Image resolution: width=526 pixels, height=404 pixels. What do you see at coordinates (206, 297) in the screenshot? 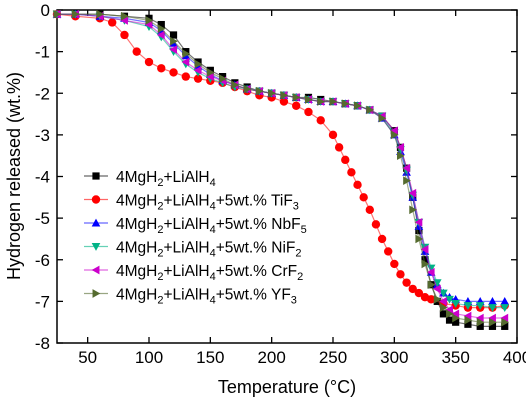
I see `legend-label: 4MgH2+LiAlH4+5wt.% YF3` at bounding box center [206, 297].